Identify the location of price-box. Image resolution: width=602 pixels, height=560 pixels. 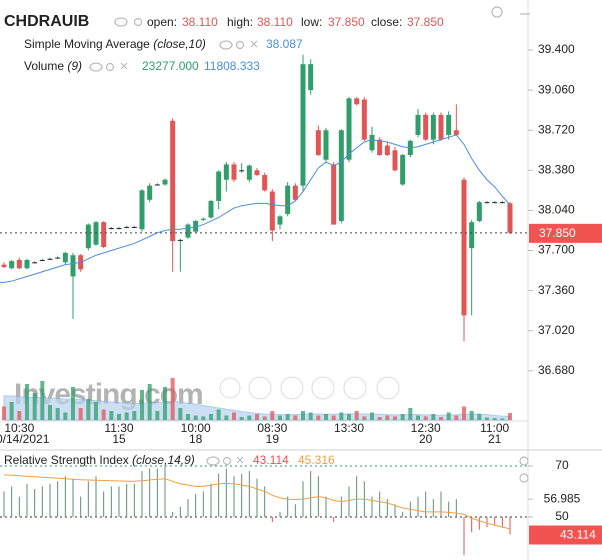
(565, 233).